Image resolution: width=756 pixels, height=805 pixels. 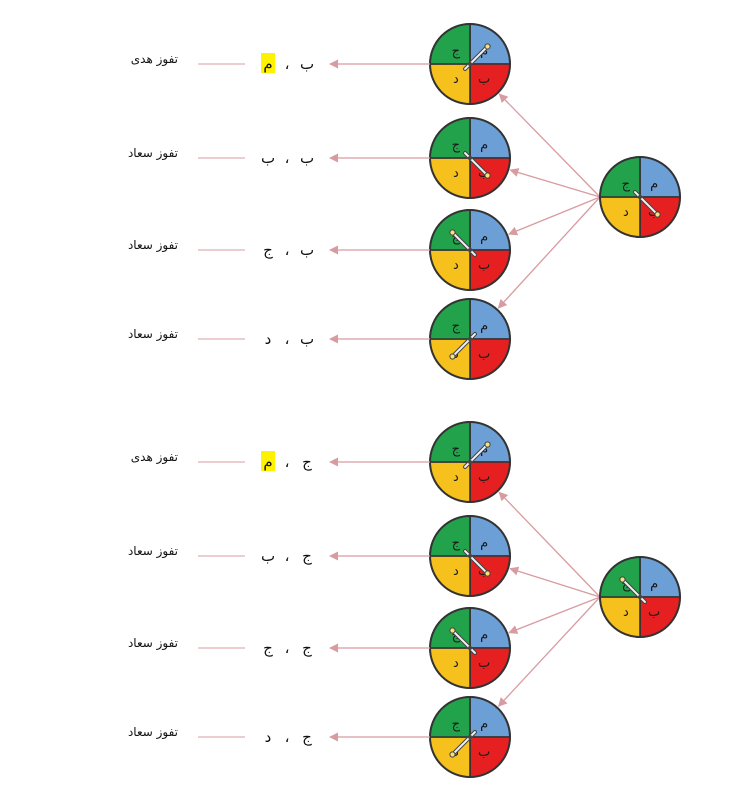 What do you see at coordinates (268, 556) in the screenshot?
I see `outcome-second: ب` at bounding box center [268, 556].